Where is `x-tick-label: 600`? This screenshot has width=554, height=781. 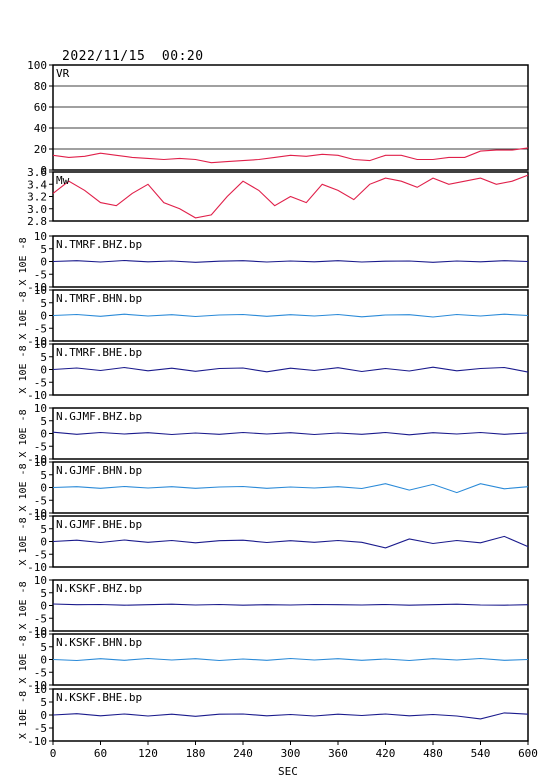 x-tick-label: 600 is located at coordinates (528, 753).